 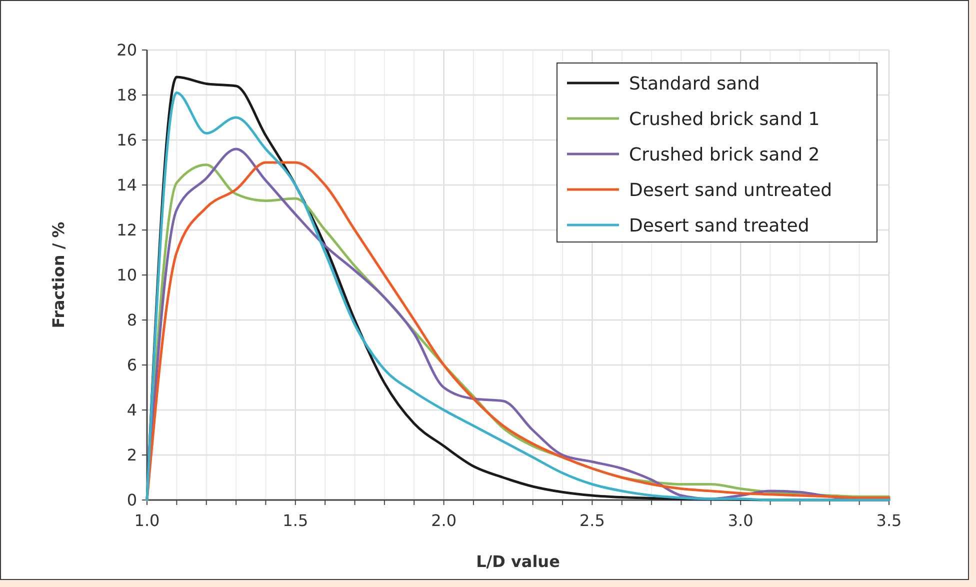 What do you see at coordinates (889, 520) in the screenshot?
I see `x-tick-label: 3.5` at bounding box center [889, 520].